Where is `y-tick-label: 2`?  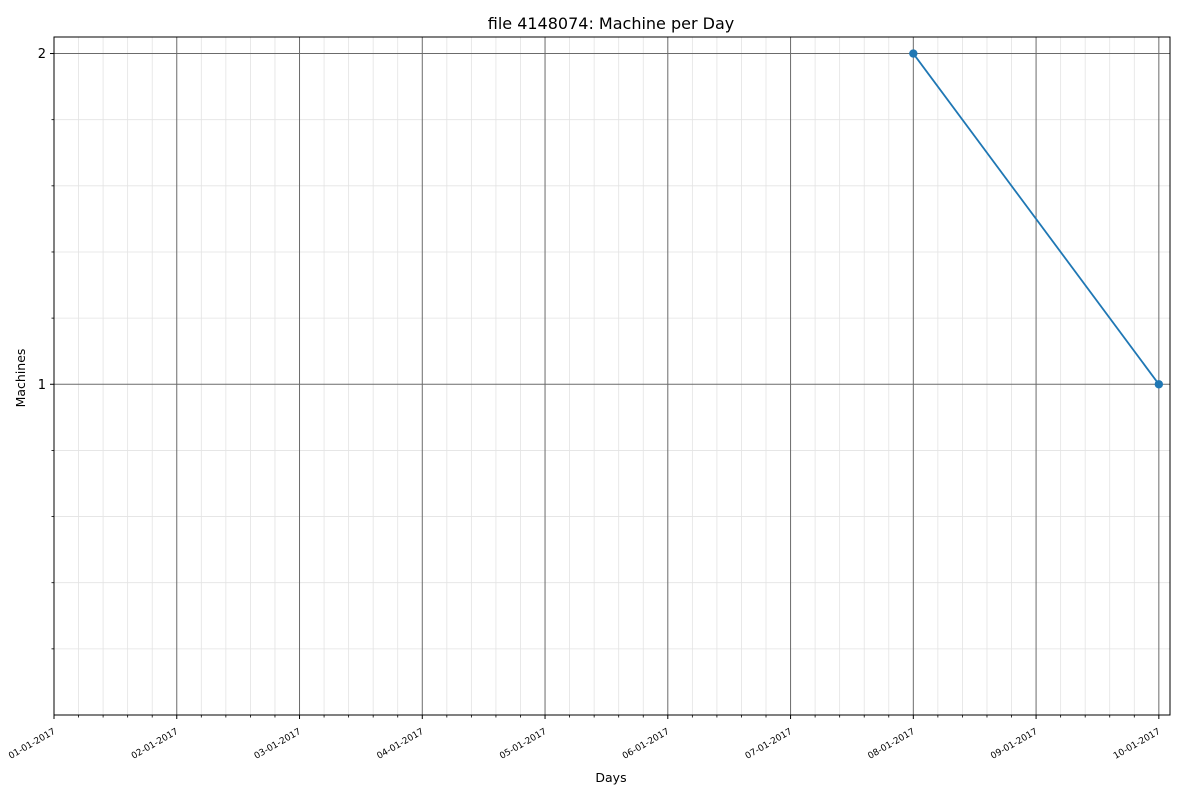
y-tick-label: 2 is located at coordinates (42, 54).